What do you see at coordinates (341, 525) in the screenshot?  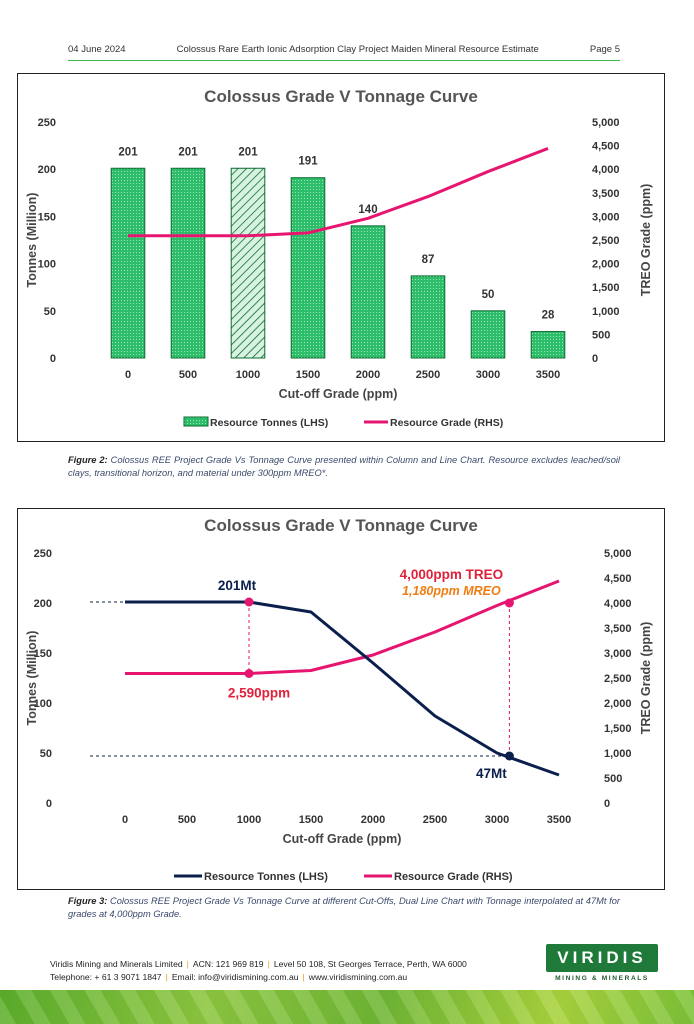 I see `chart-title: Colossus Grade V Tonnage Curve` at bounding box center [341, 525].